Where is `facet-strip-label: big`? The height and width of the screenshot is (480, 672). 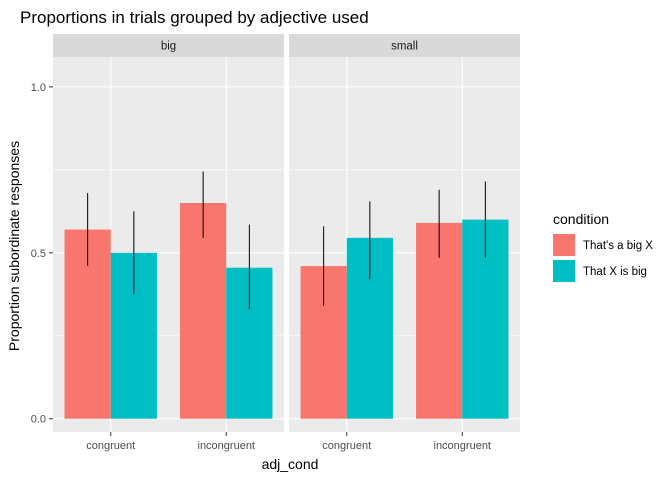 facet-strip-label: big is located at coordinates (168, 47).